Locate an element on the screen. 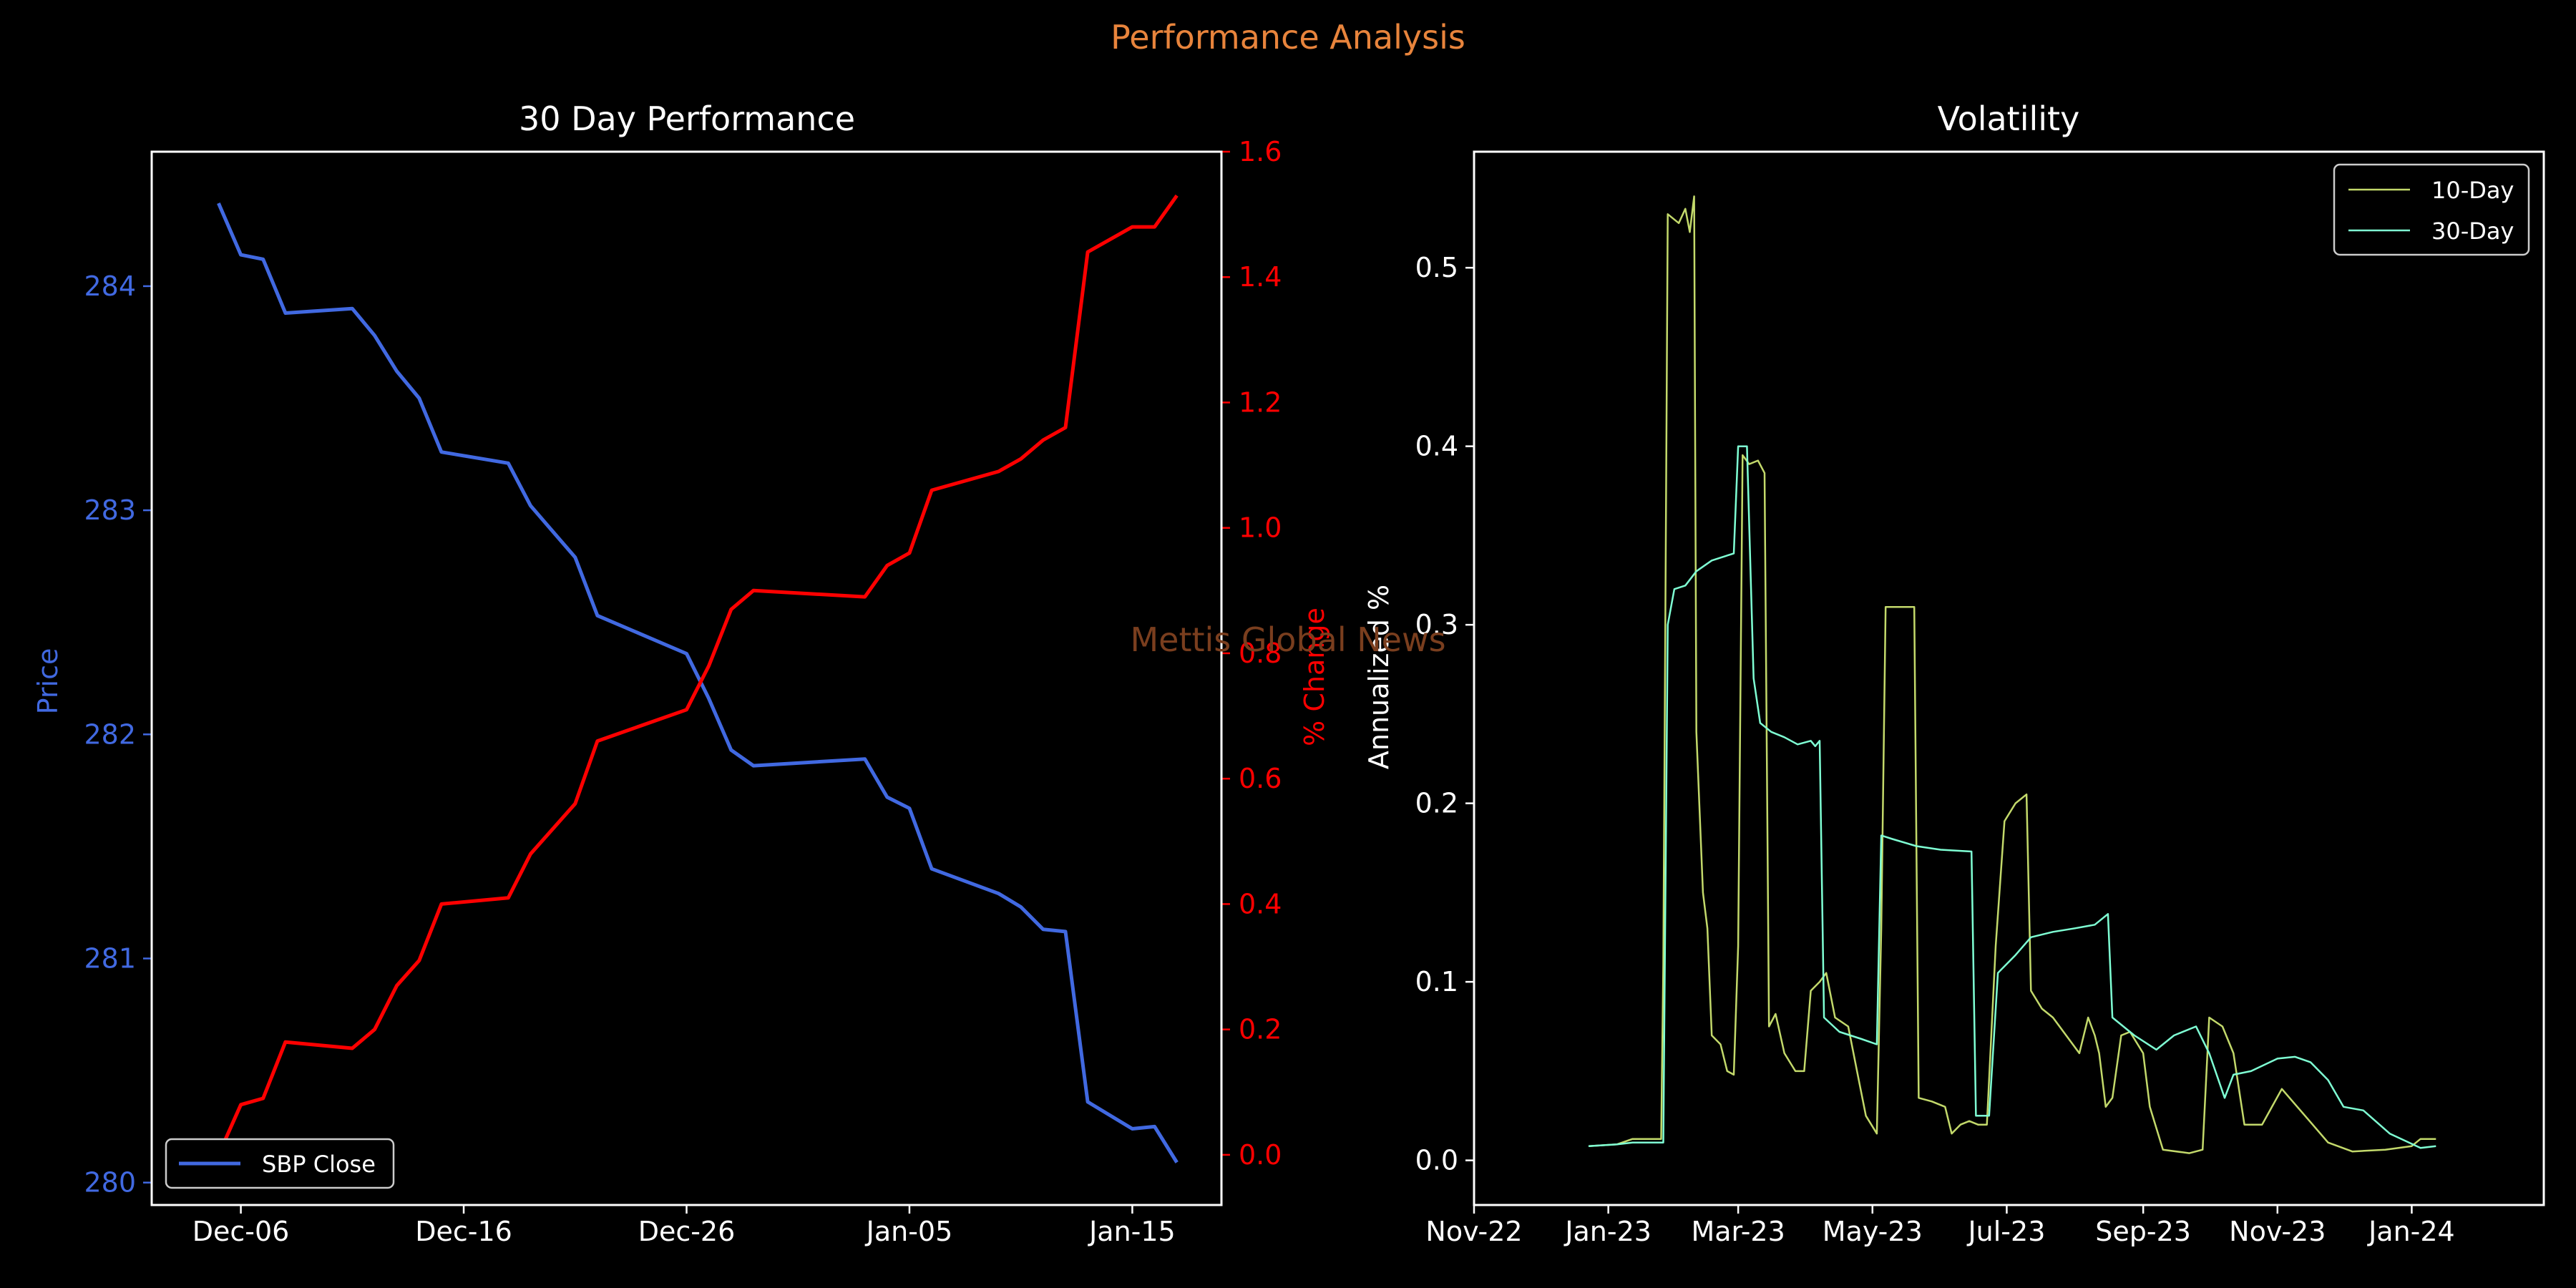 The height and width of the screenshot is (1288, 2576). price-ytick-label: 283 is located at coordinates (110, 510).